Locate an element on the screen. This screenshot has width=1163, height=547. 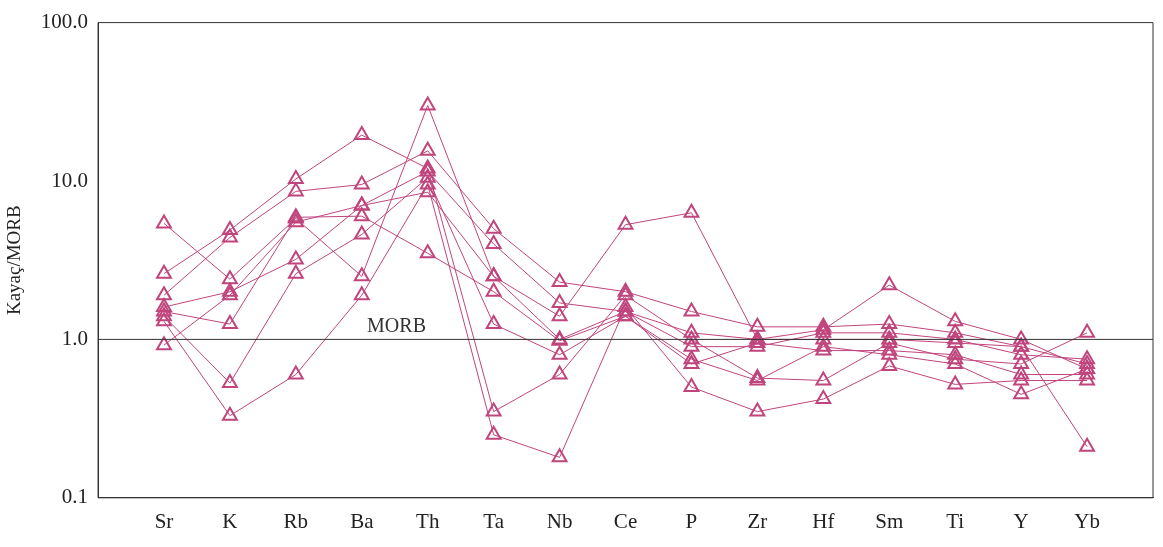
x-tick-label: Ta is located at coordinates (494, 520).